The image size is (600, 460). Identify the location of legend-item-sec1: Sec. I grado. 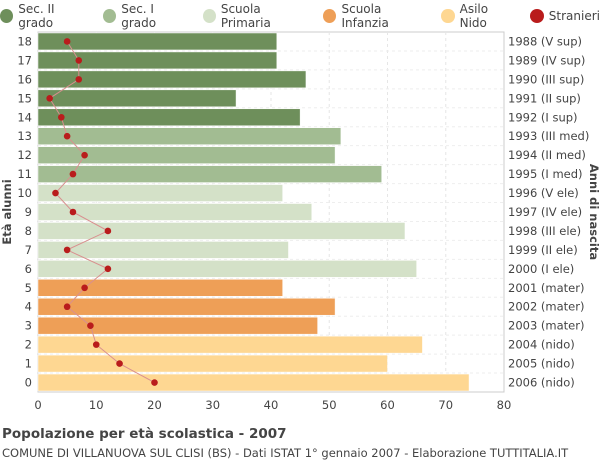
(145, 16).